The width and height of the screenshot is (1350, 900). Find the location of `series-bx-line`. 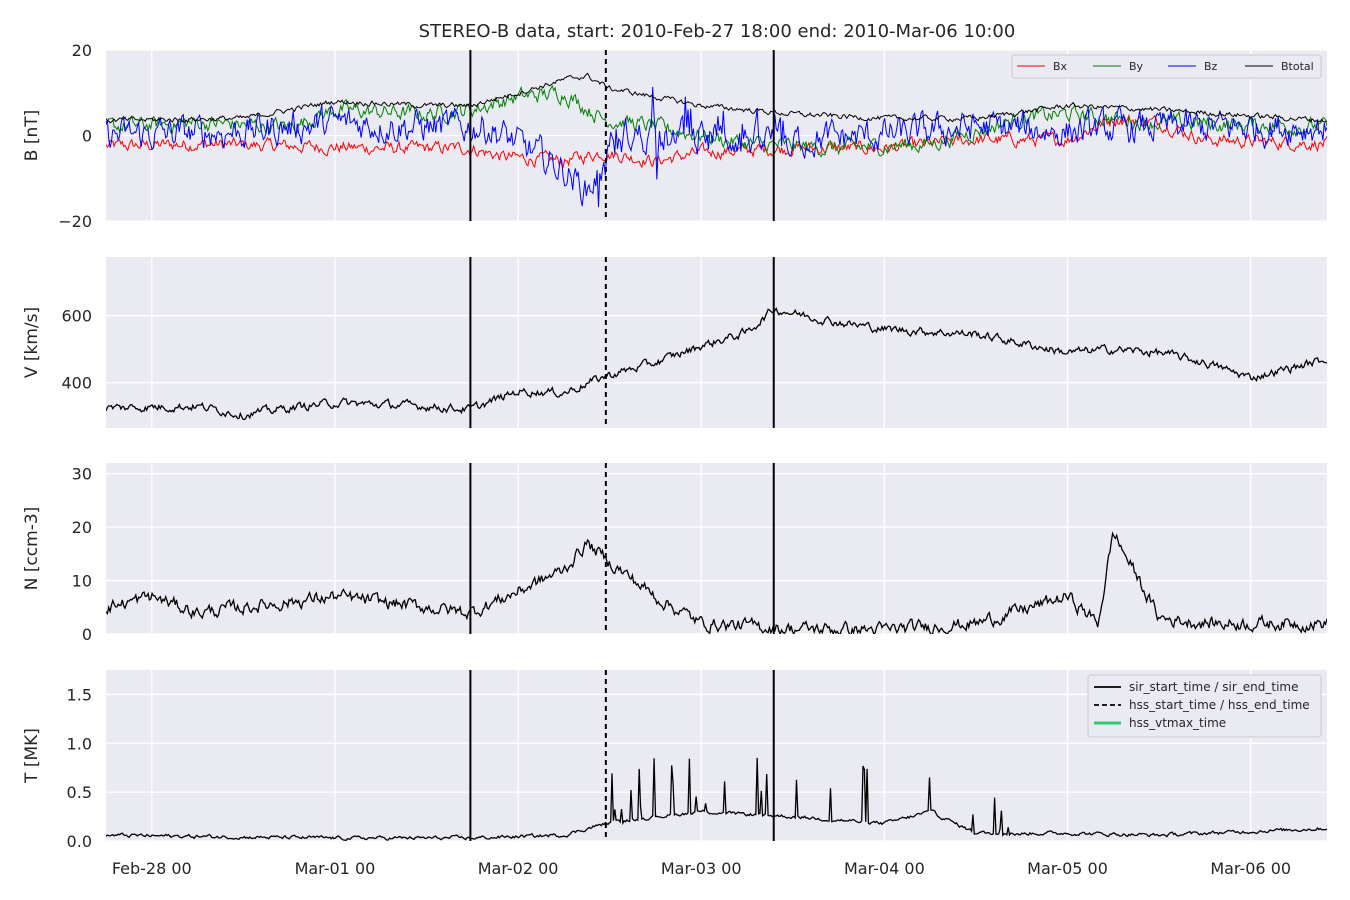

series-bx-line is located at coordinates (716, 141).